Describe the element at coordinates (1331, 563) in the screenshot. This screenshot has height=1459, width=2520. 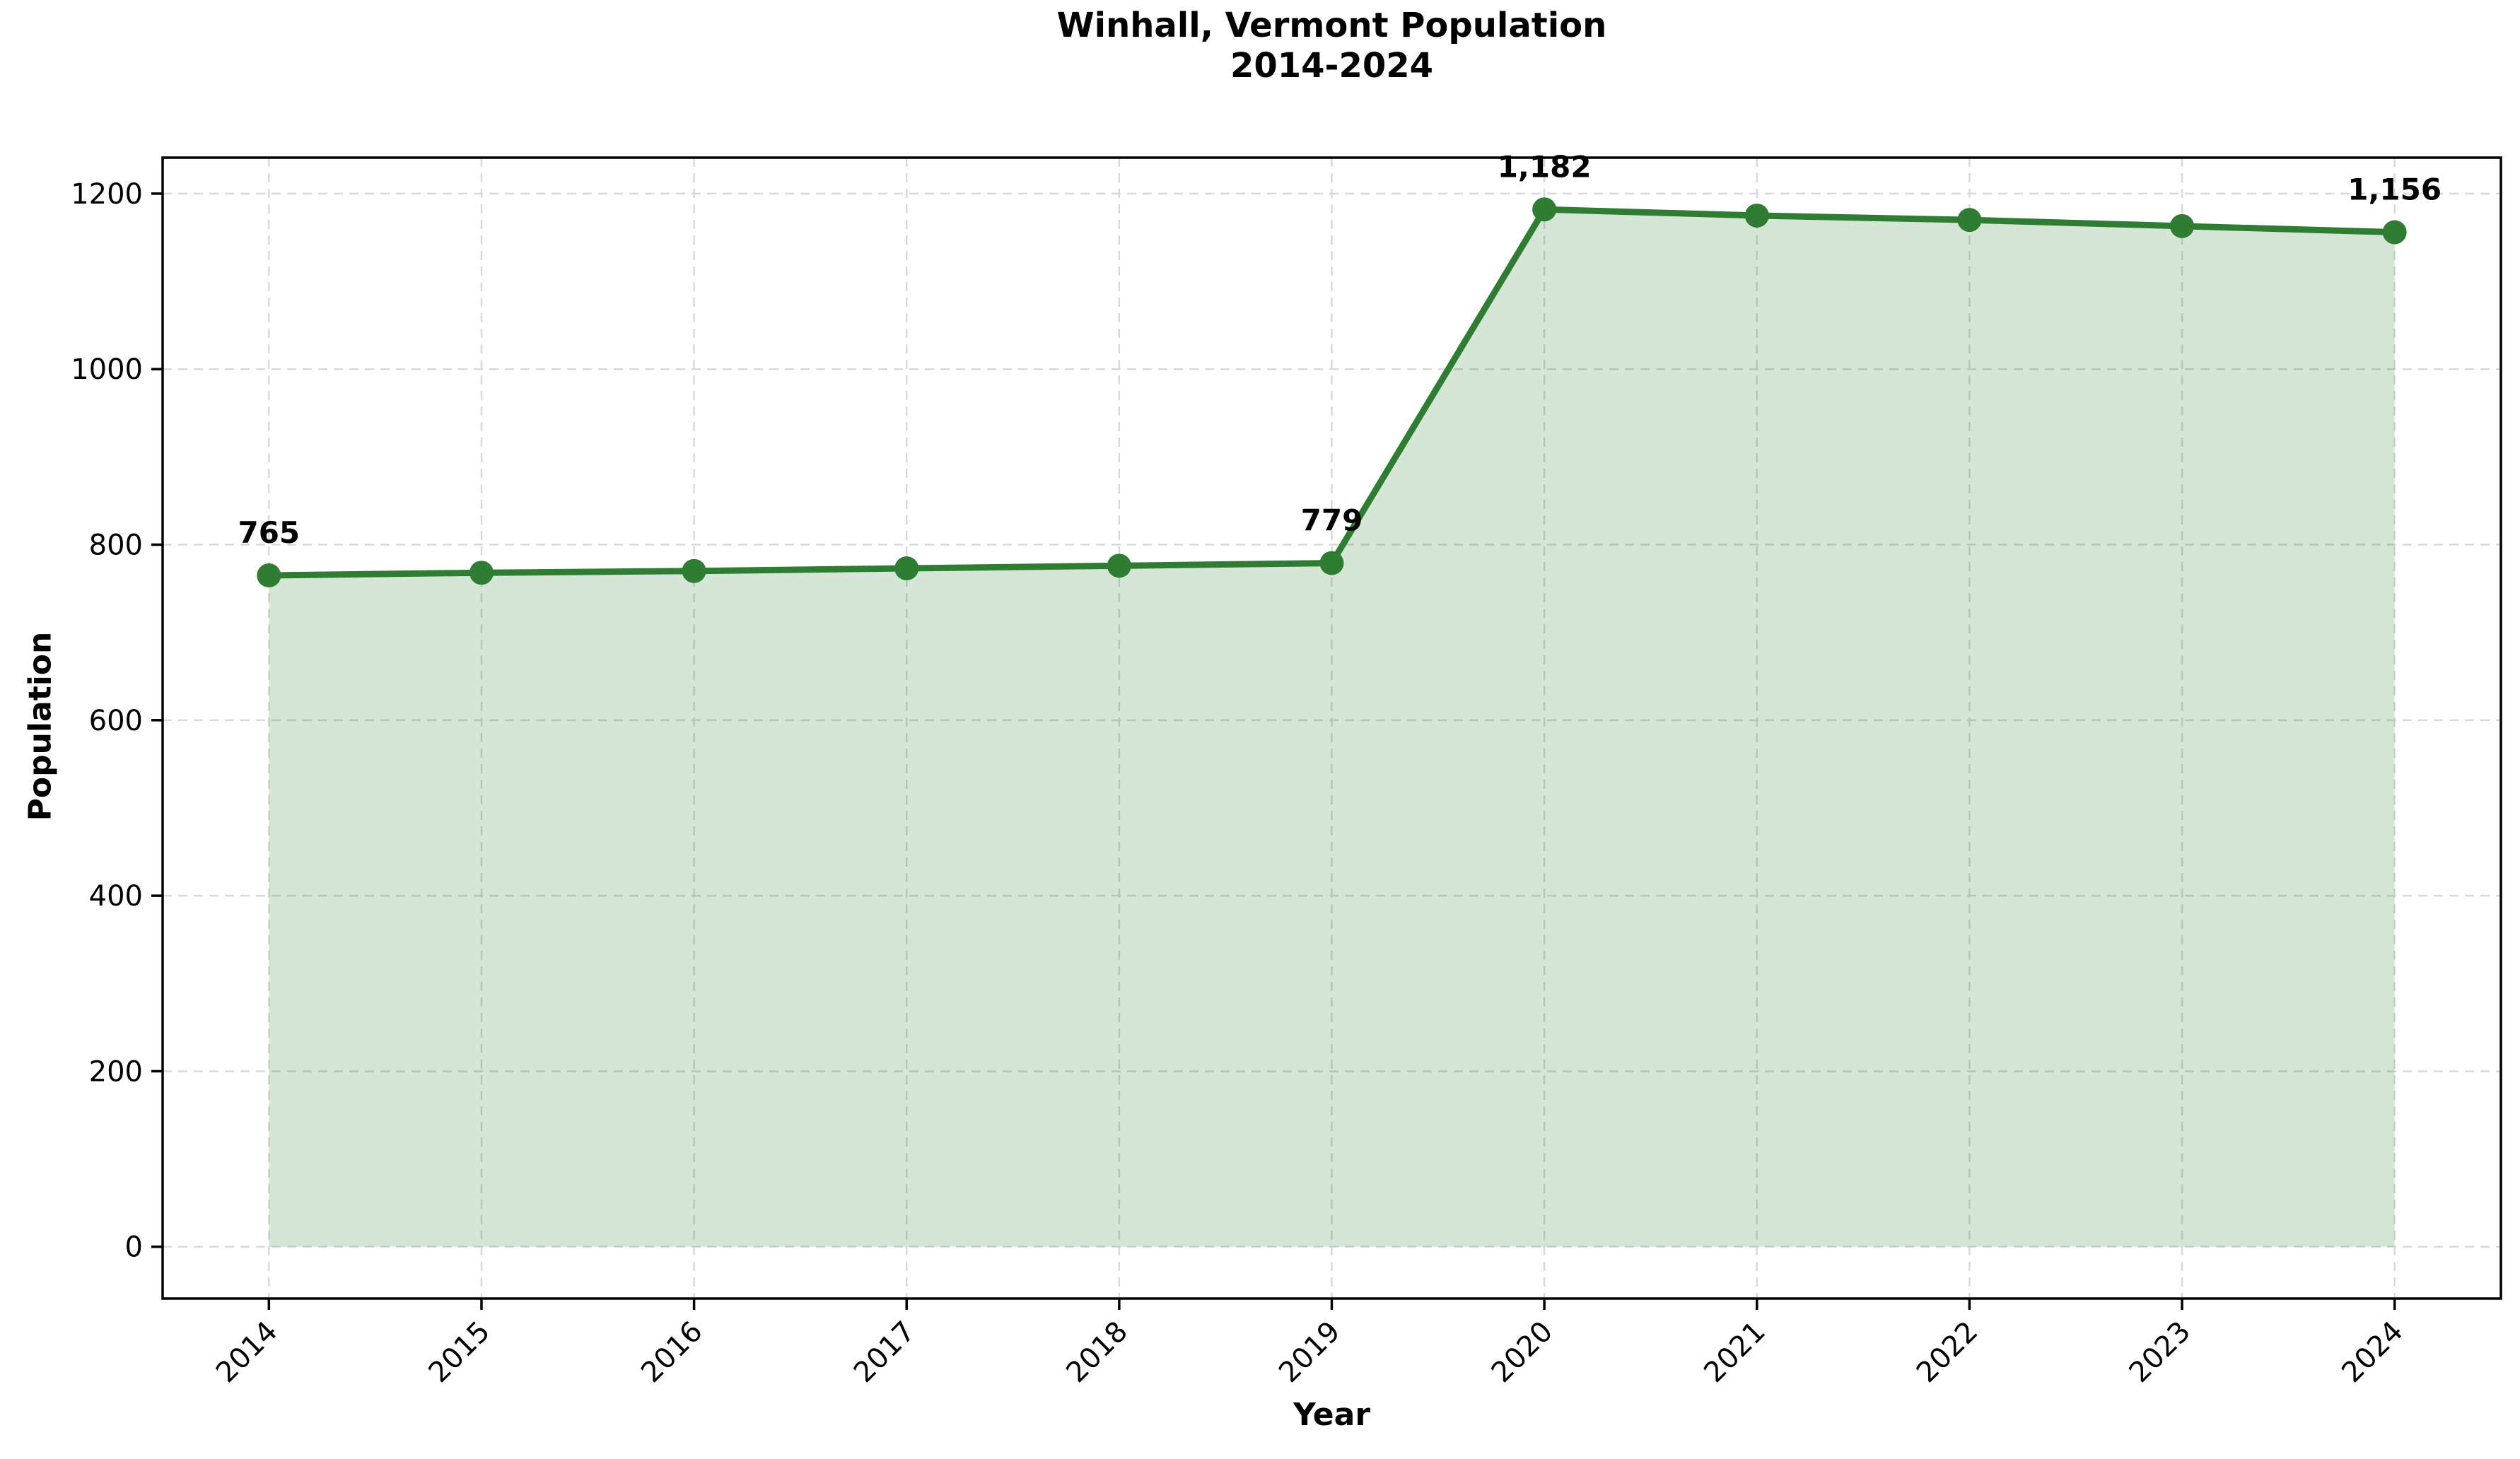
I see `data-point-2019` at that location.